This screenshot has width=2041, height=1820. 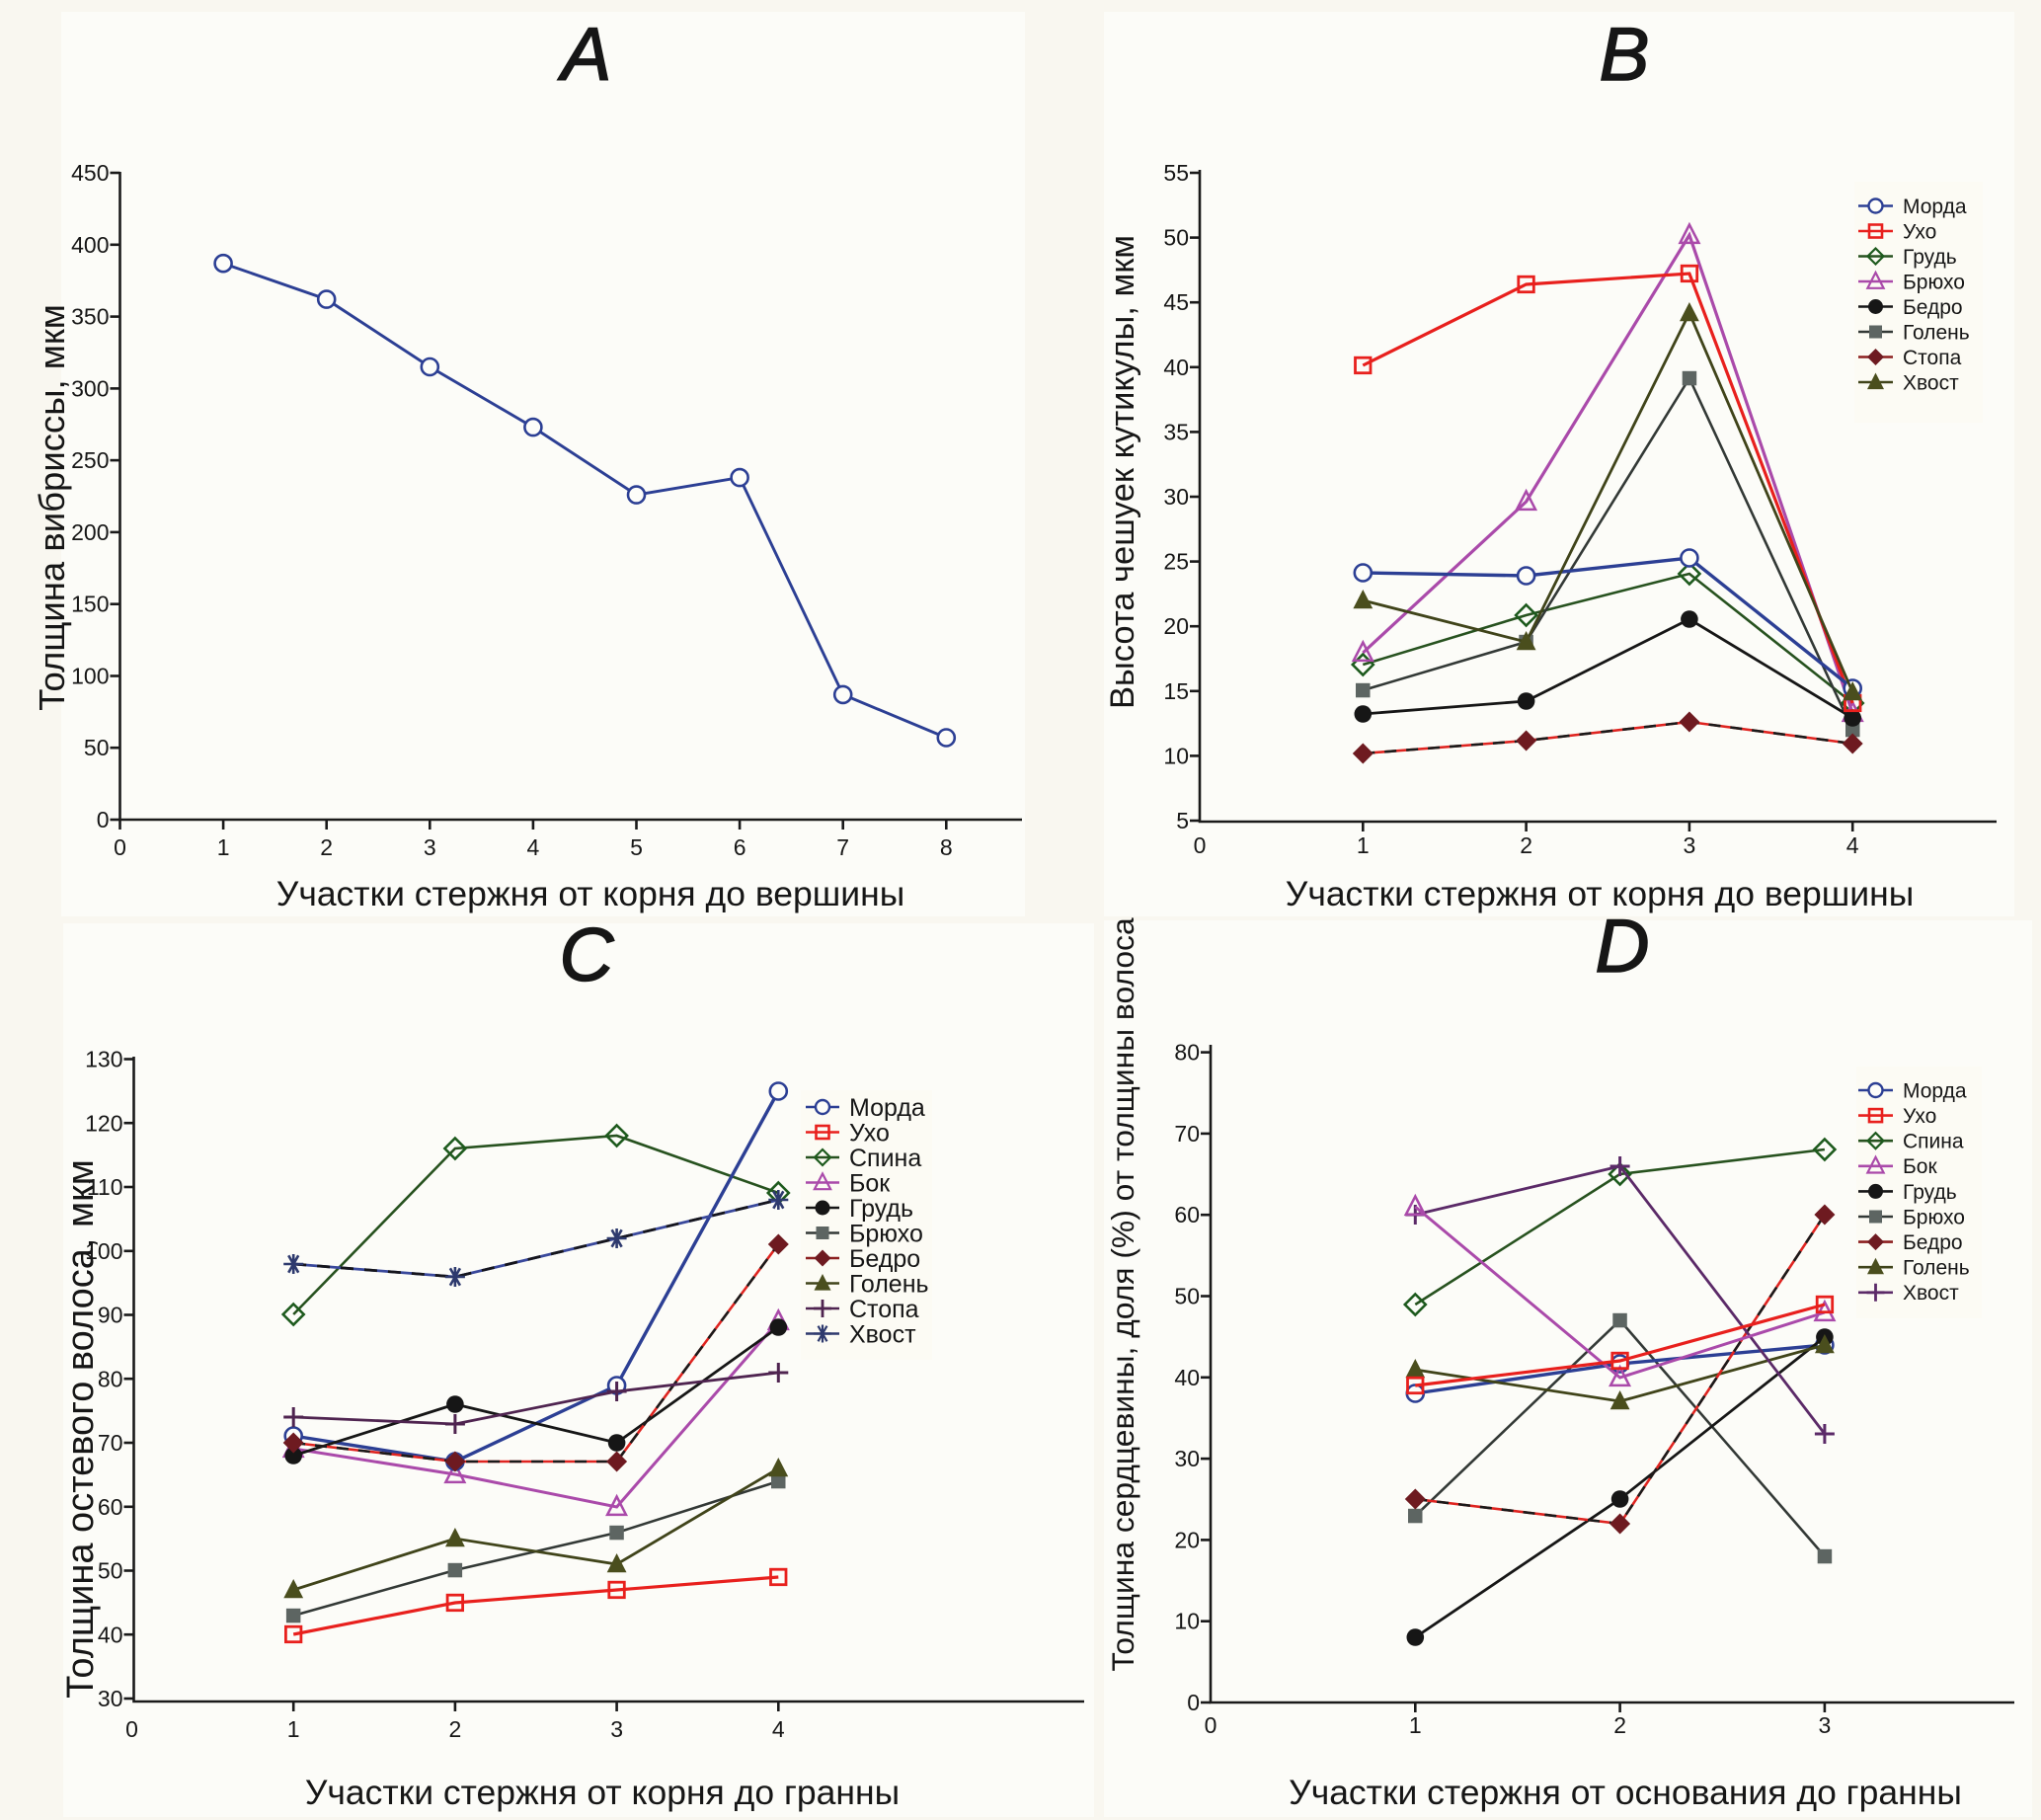 What do you see at coordinates (1625, 1792) in the screenshot?
I see `svg-text:Участки стержня от основания д: Участки стержня от основания до гранны` at bounding box center [1625, 1792].